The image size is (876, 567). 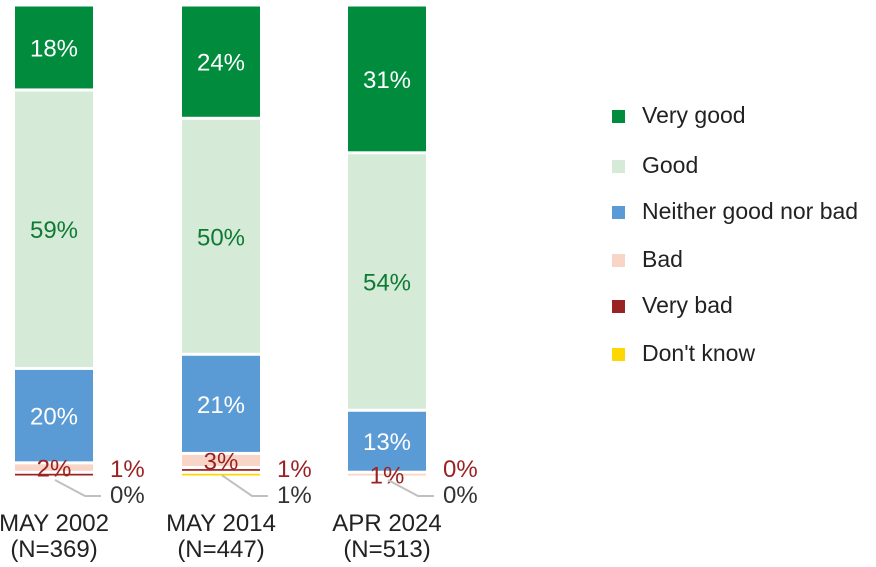 I want to click on legend-label: Very good, so click(x=694, y=115).